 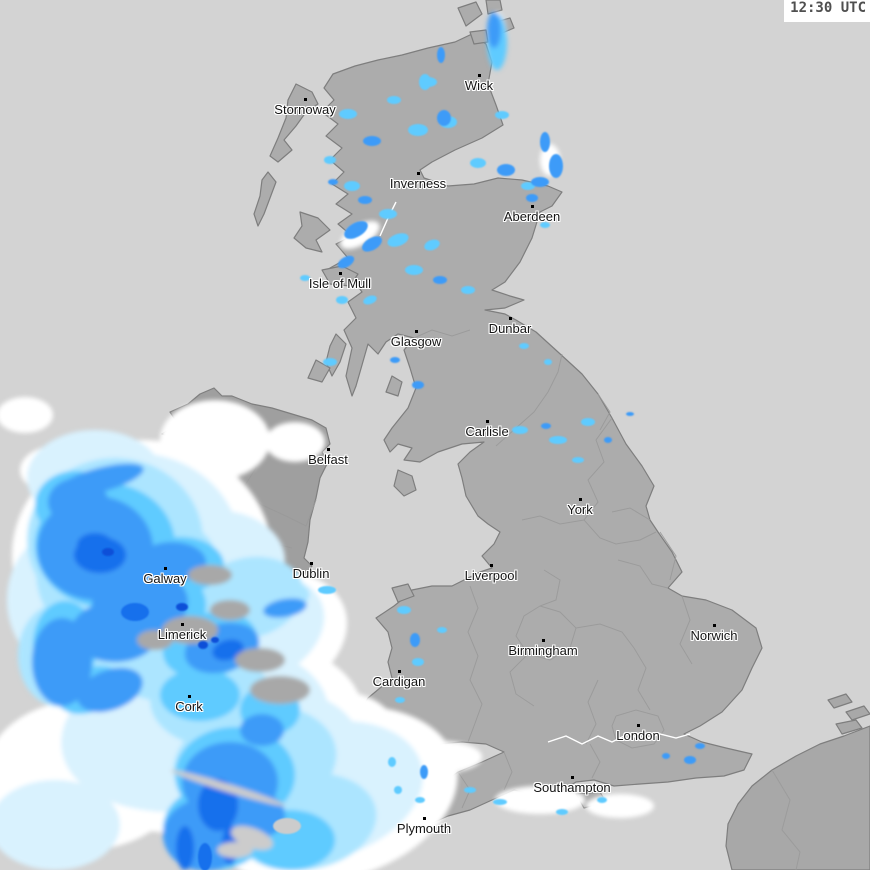 I want to click on city-dot-cork, so click(x=189, y=696).